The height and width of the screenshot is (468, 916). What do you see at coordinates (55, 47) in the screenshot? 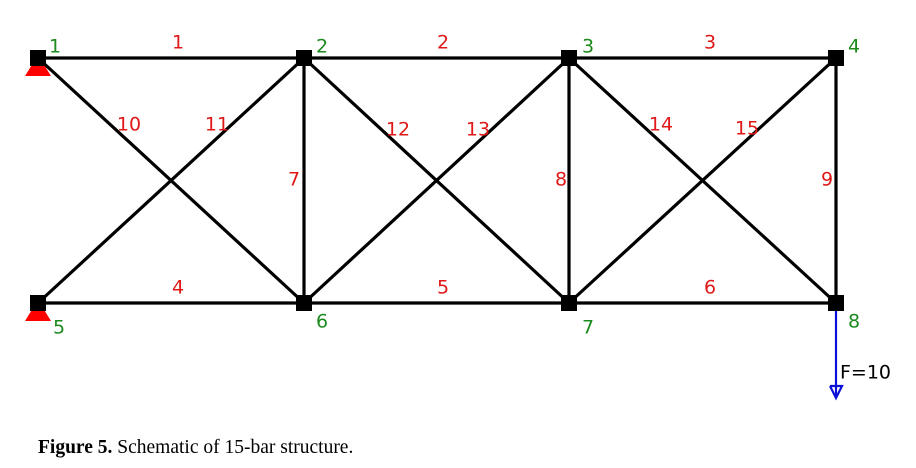
I see `node-label-1: 1` at bounding box center [55, 47].